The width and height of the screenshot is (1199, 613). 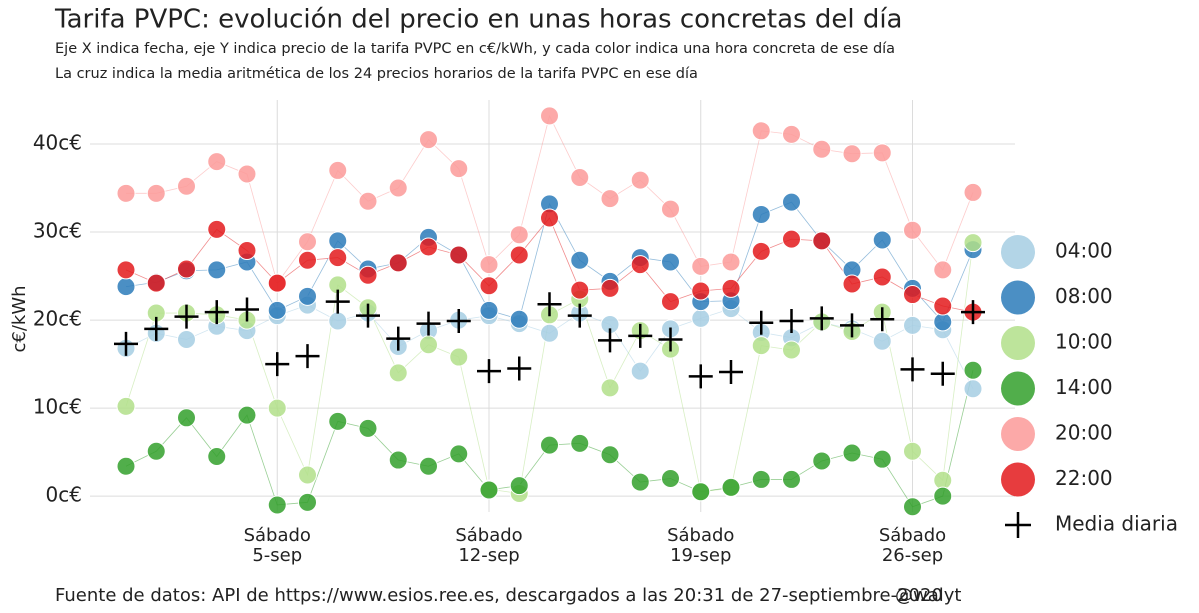 What do you see at coordinates (57, 143) in the screenshot?
I see `y-tick-label: 40c€` at bounding box center [57, 143].